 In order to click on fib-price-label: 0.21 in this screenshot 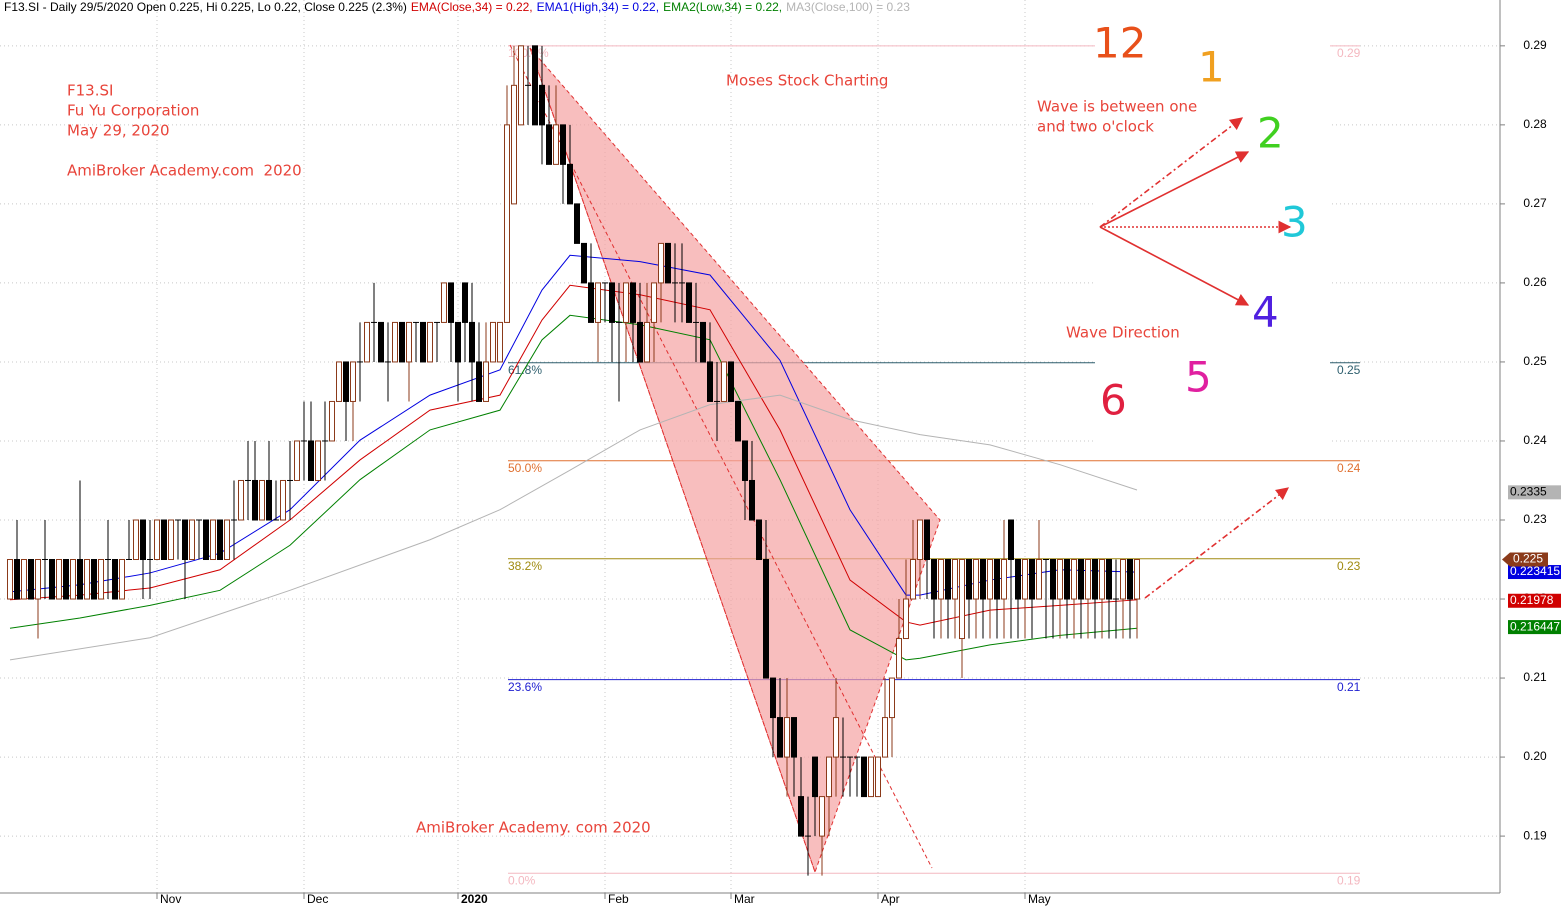, I will do `click(1349, 687)`.